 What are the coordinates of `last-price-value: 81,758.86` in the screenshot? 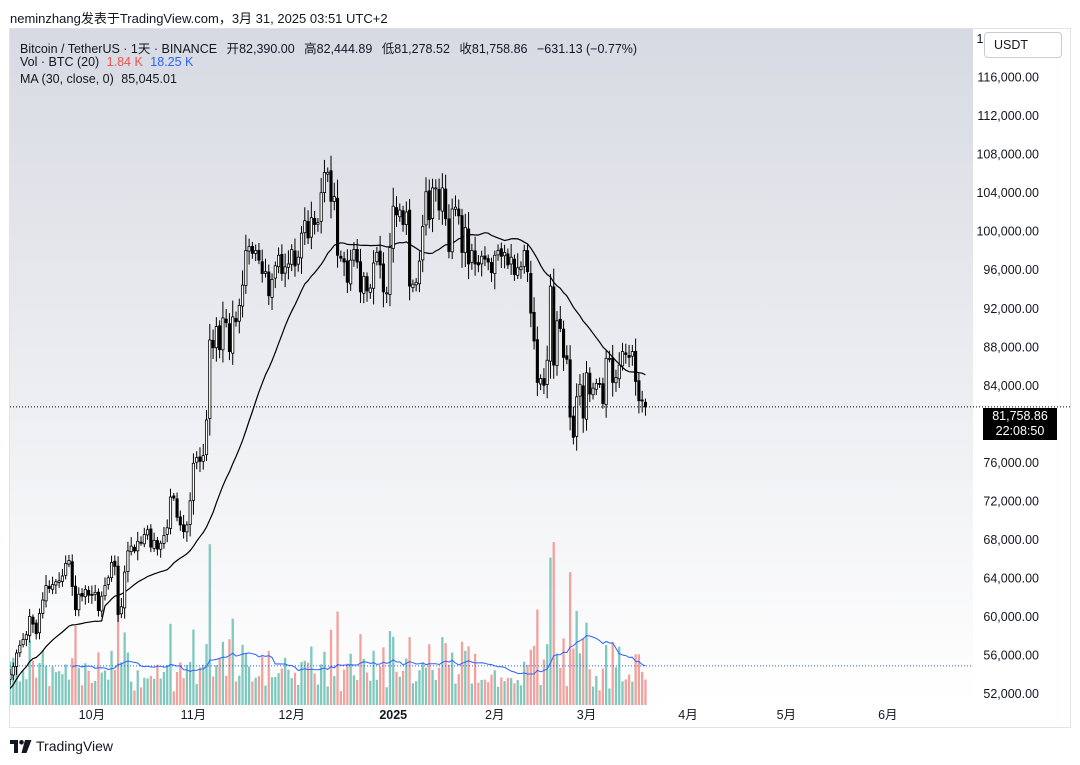 It's located at (1020, 416).